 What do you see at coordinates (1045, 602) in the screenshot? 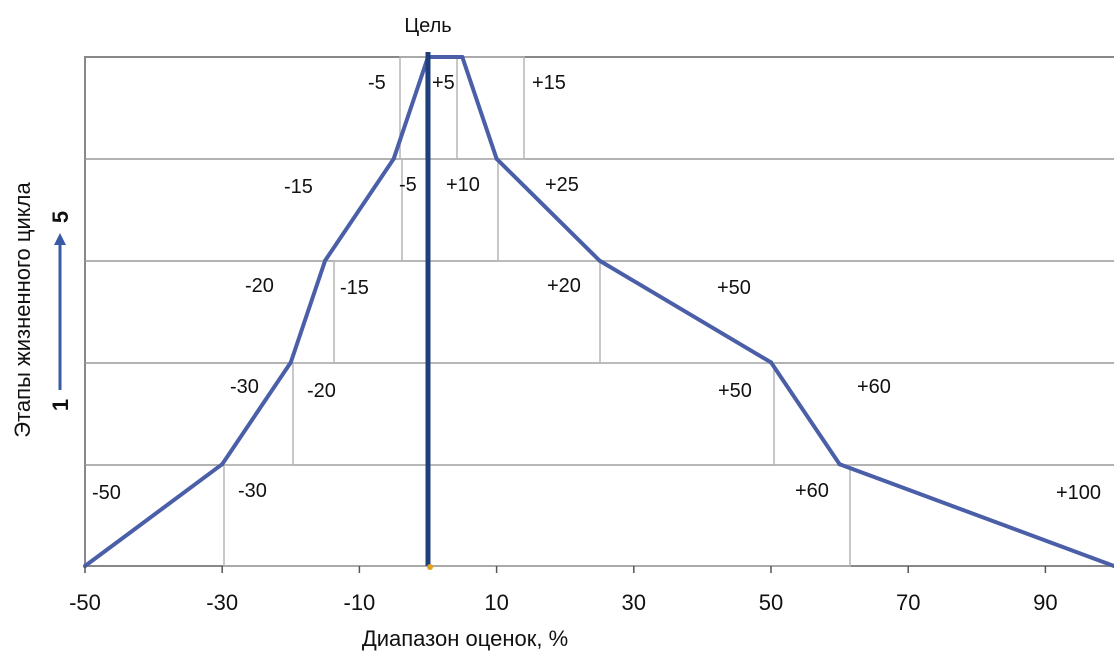
I see `x-tick-label-7: 90` at bounding box center [1045, 602].